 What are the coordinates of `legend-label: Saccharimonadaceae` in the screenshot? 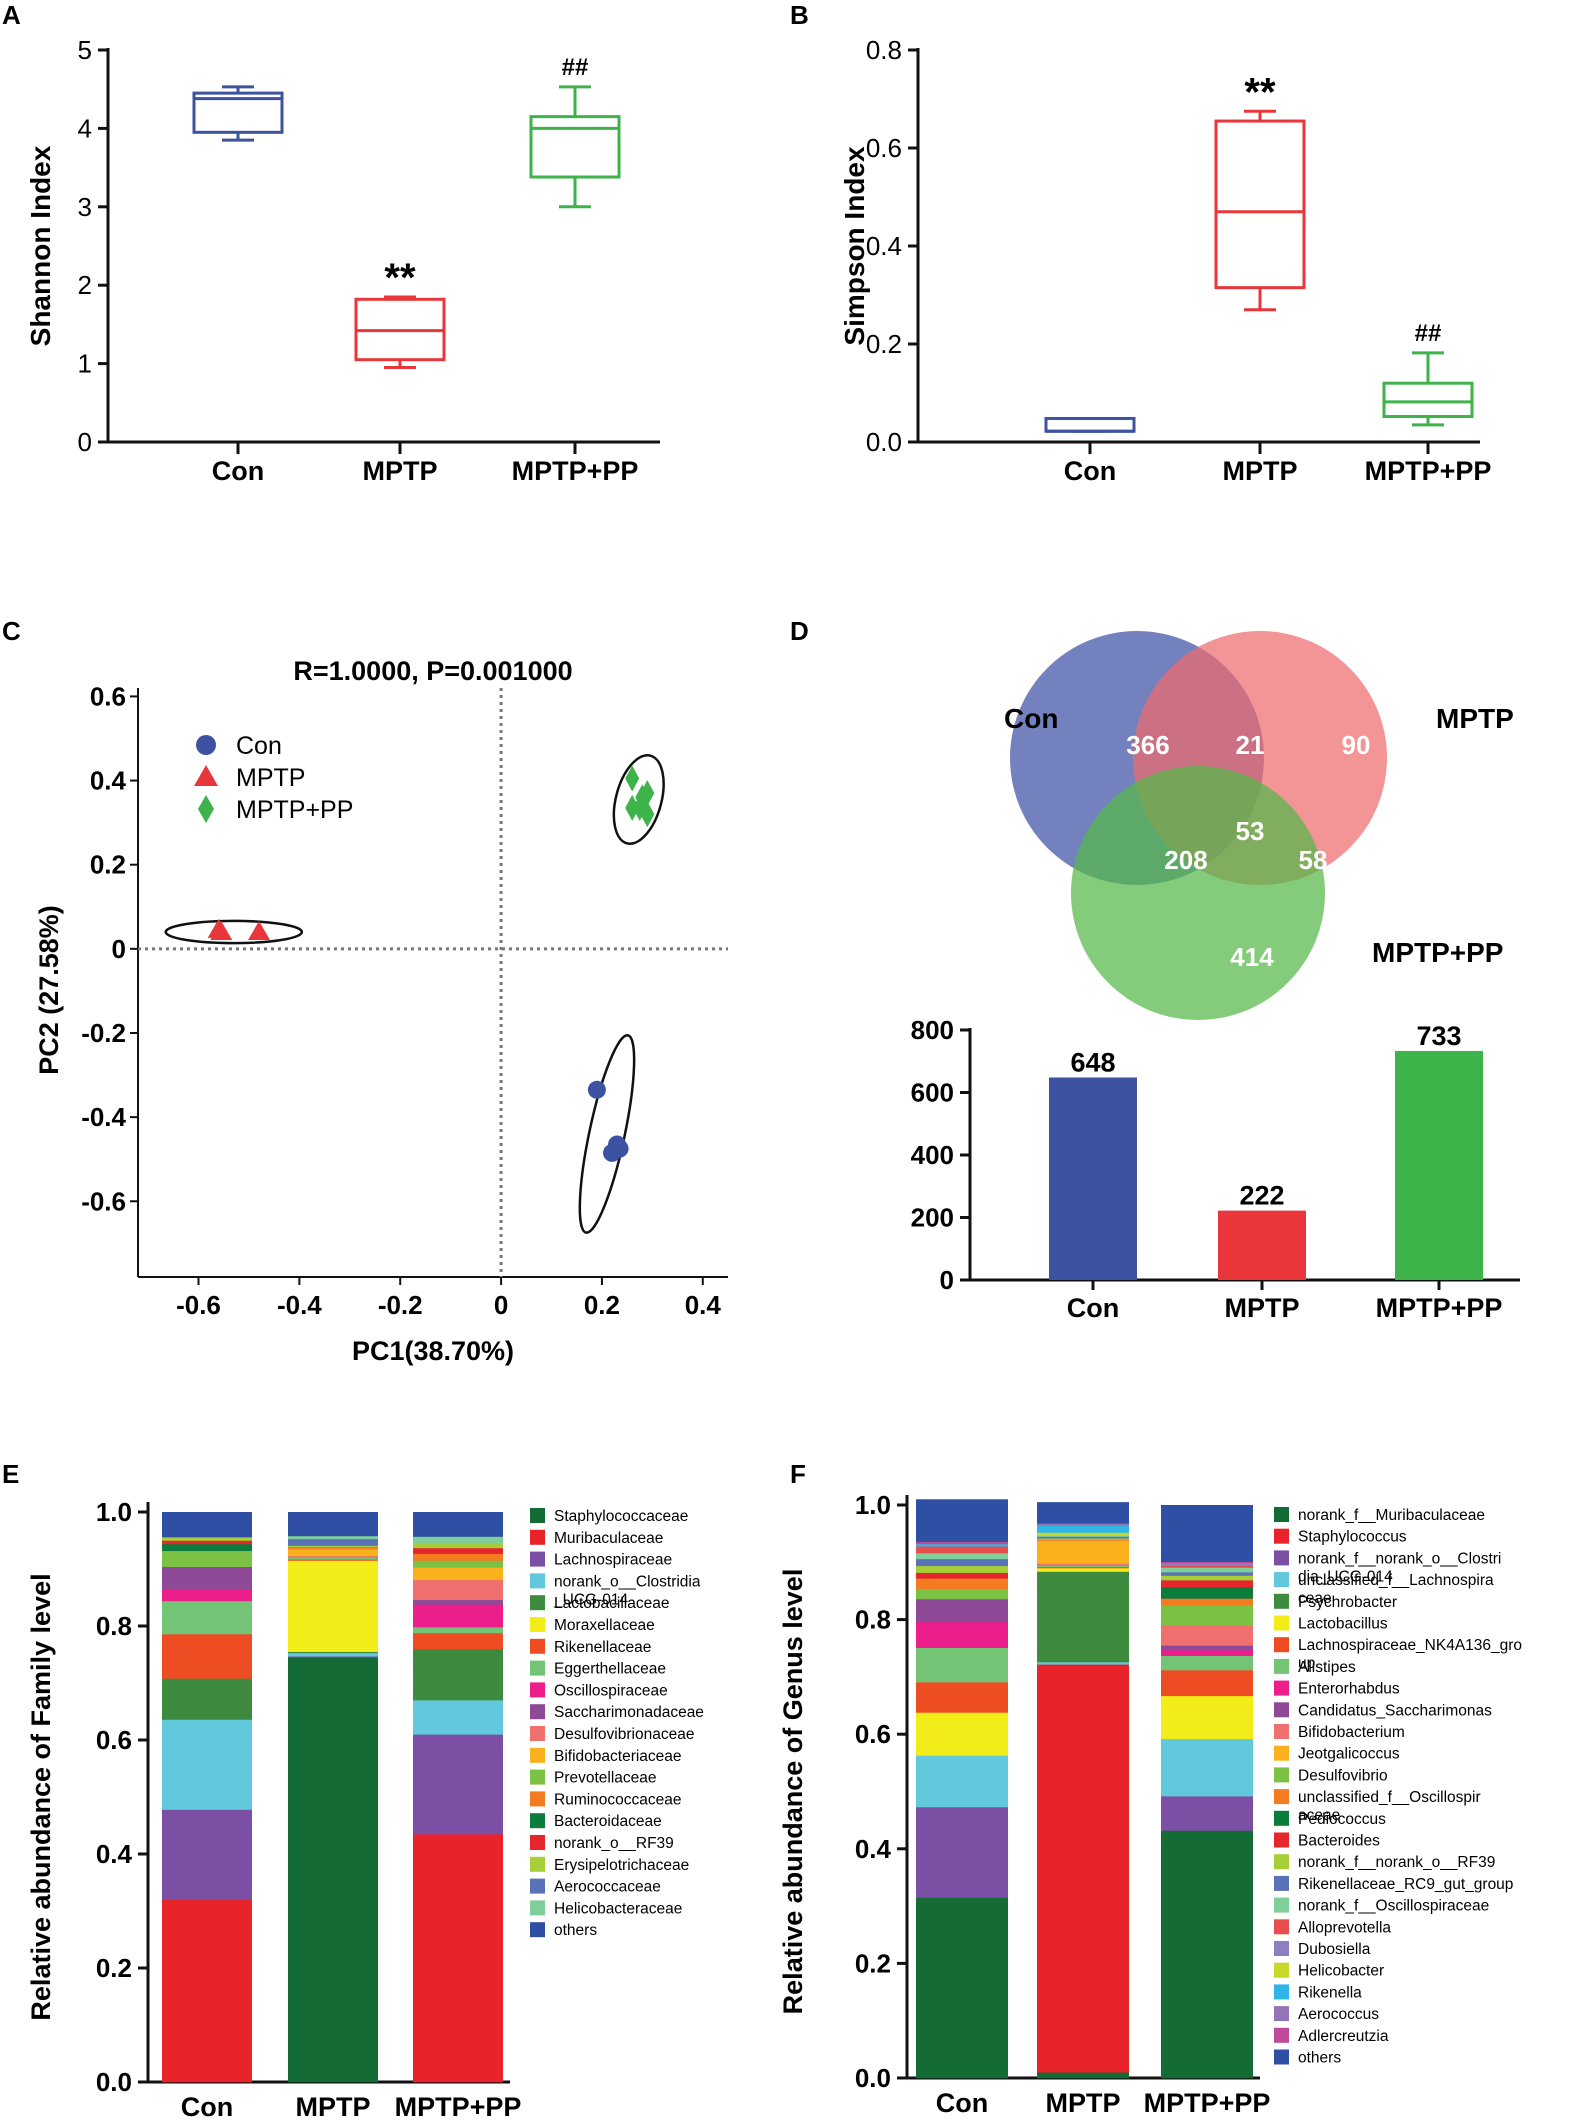 It's located at (629, 1712).